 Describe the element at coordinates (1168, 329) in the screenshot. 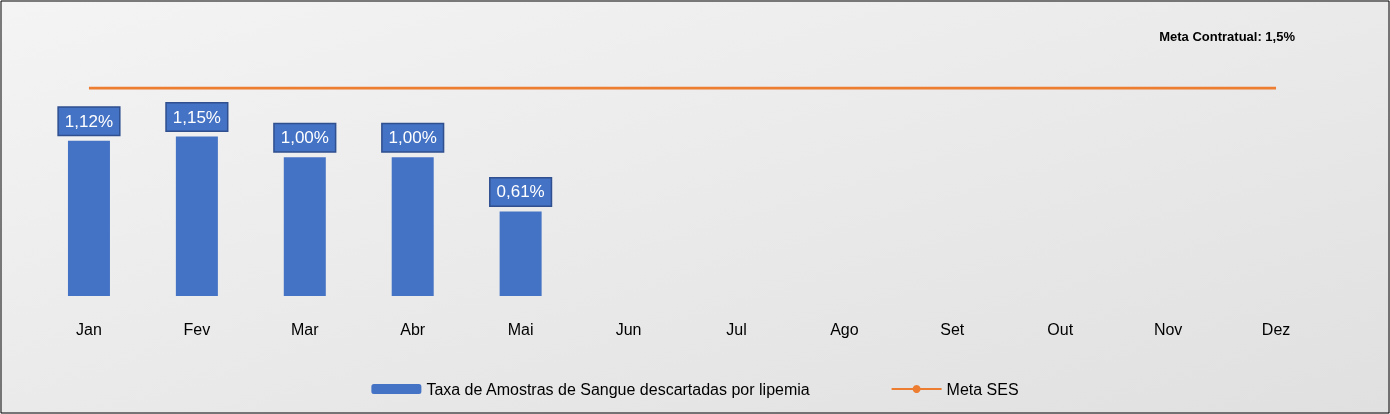

I see `x-tick-label: Nov` at that location.